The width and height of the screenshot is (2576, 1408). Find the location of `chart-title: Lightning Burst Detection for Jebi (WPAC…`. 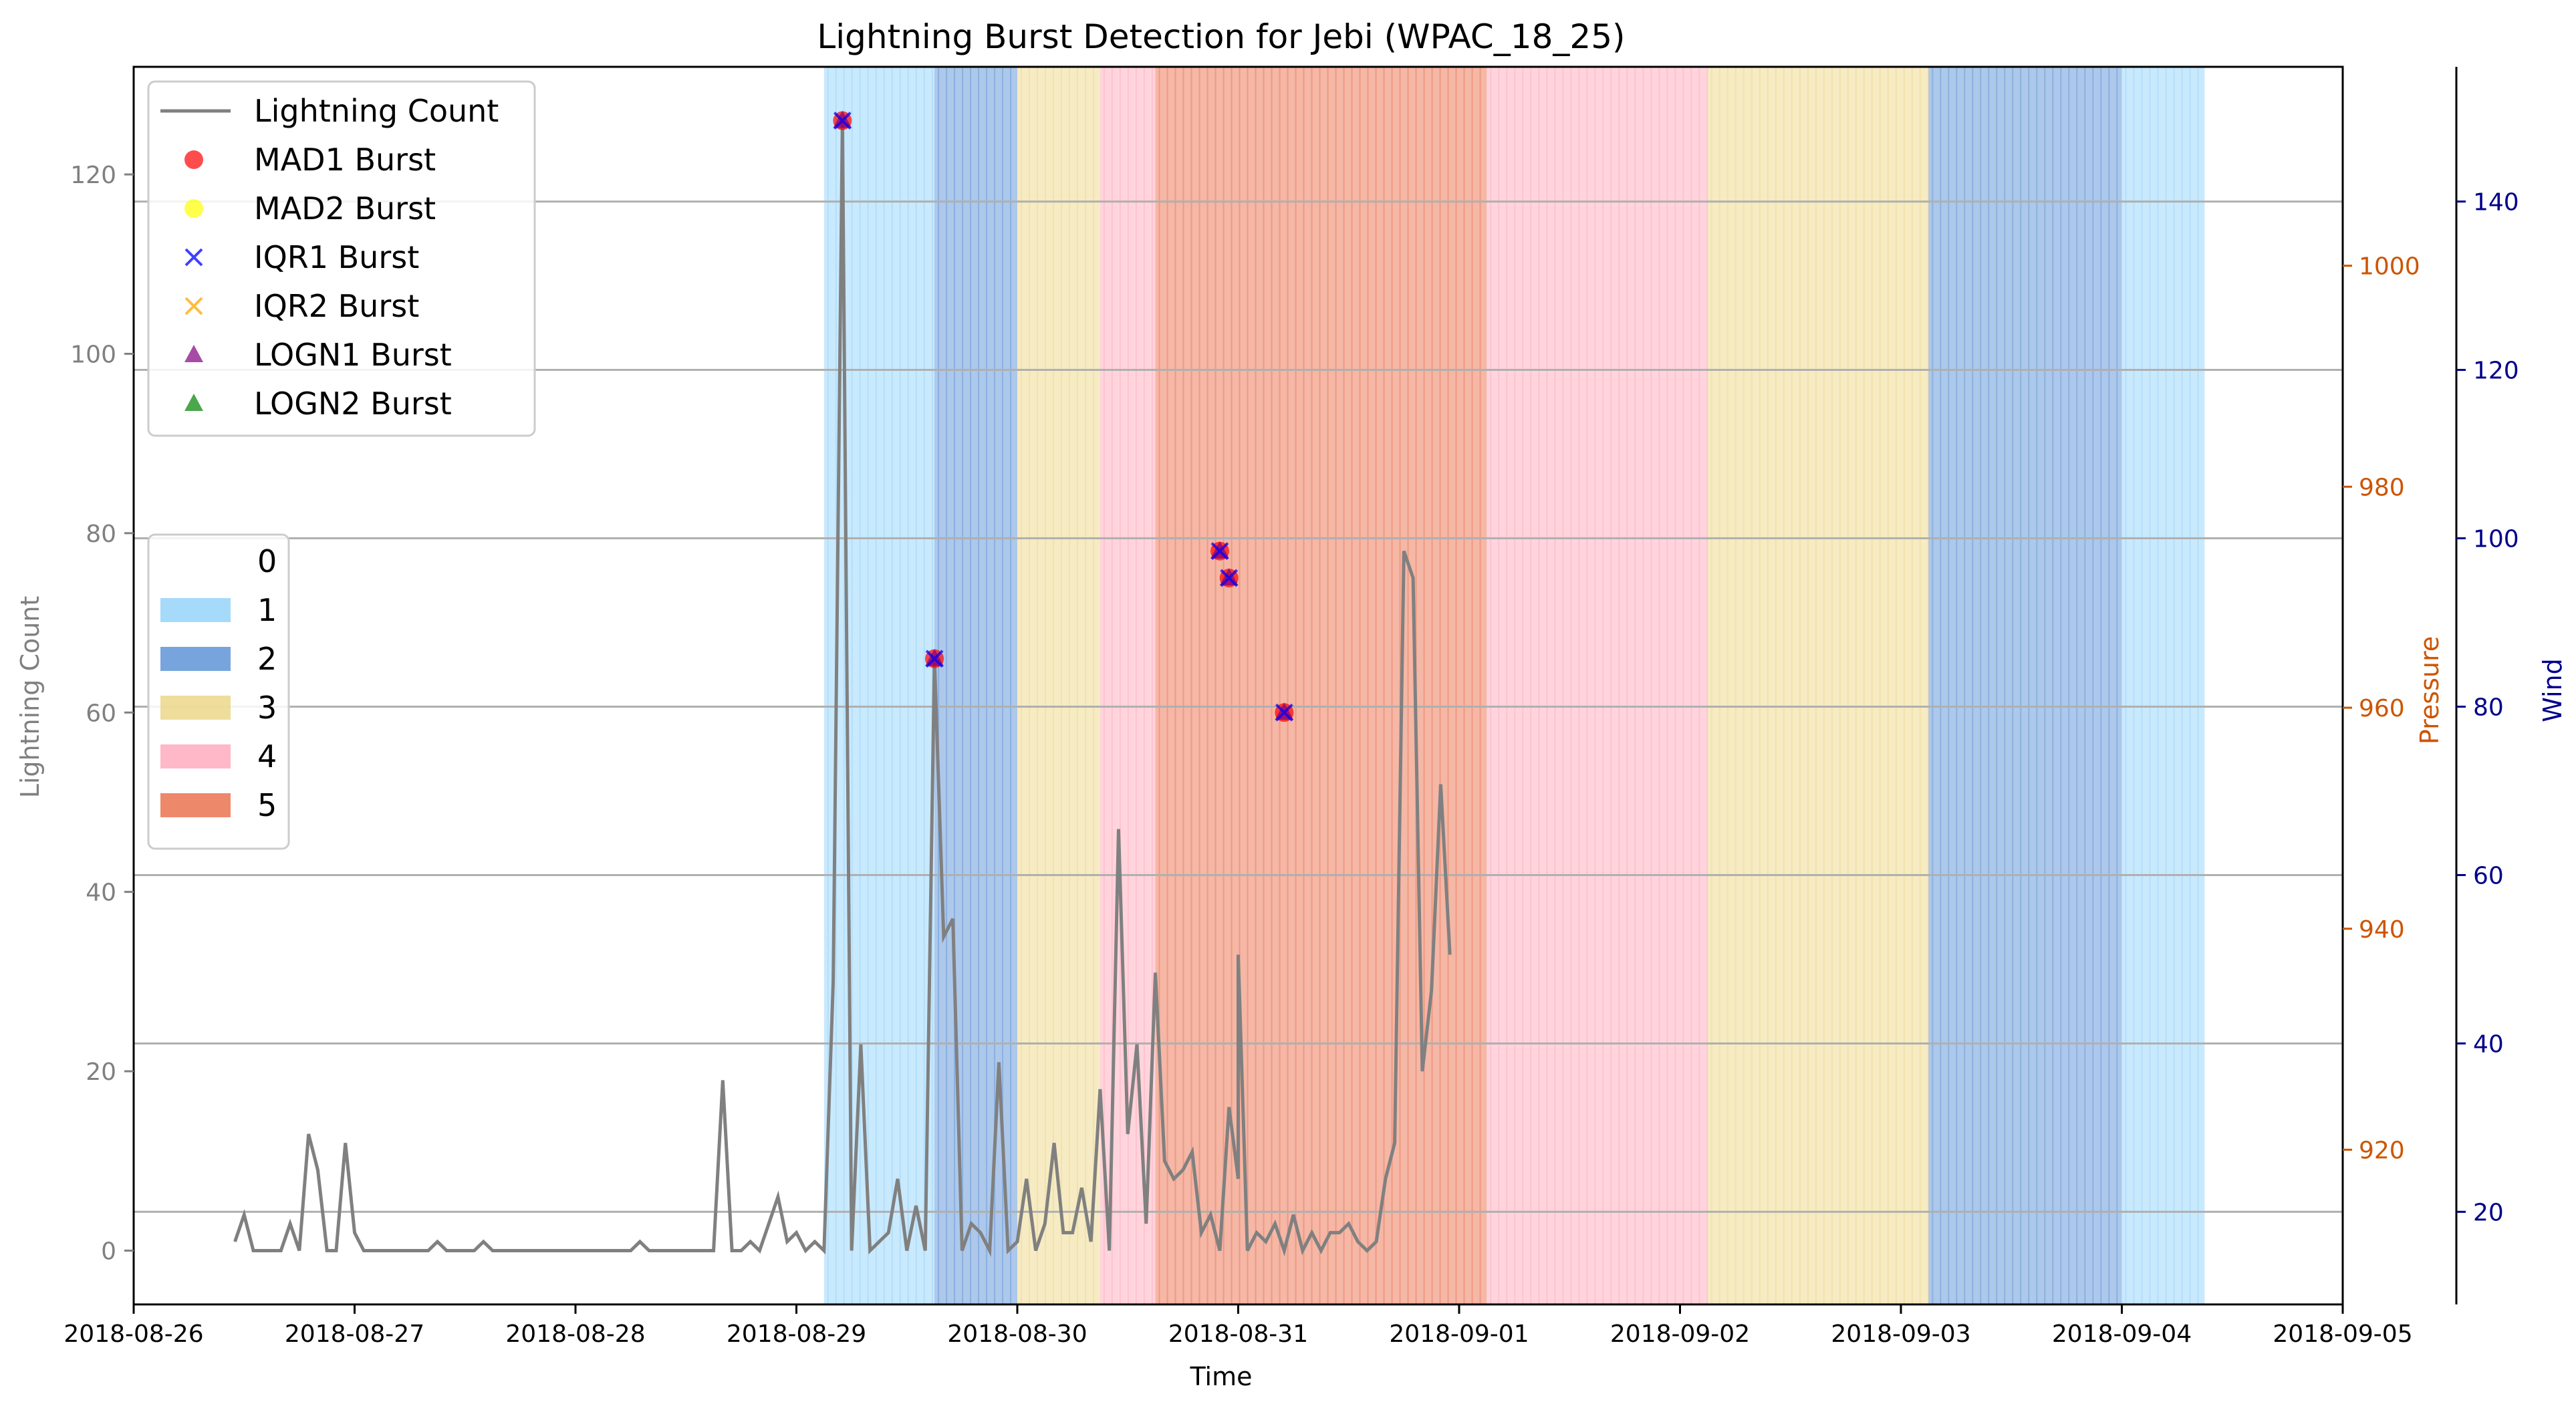

chart-title: Lightning Burst Detection for Jebi (WPAC… is located at coordinates (1221, 36).